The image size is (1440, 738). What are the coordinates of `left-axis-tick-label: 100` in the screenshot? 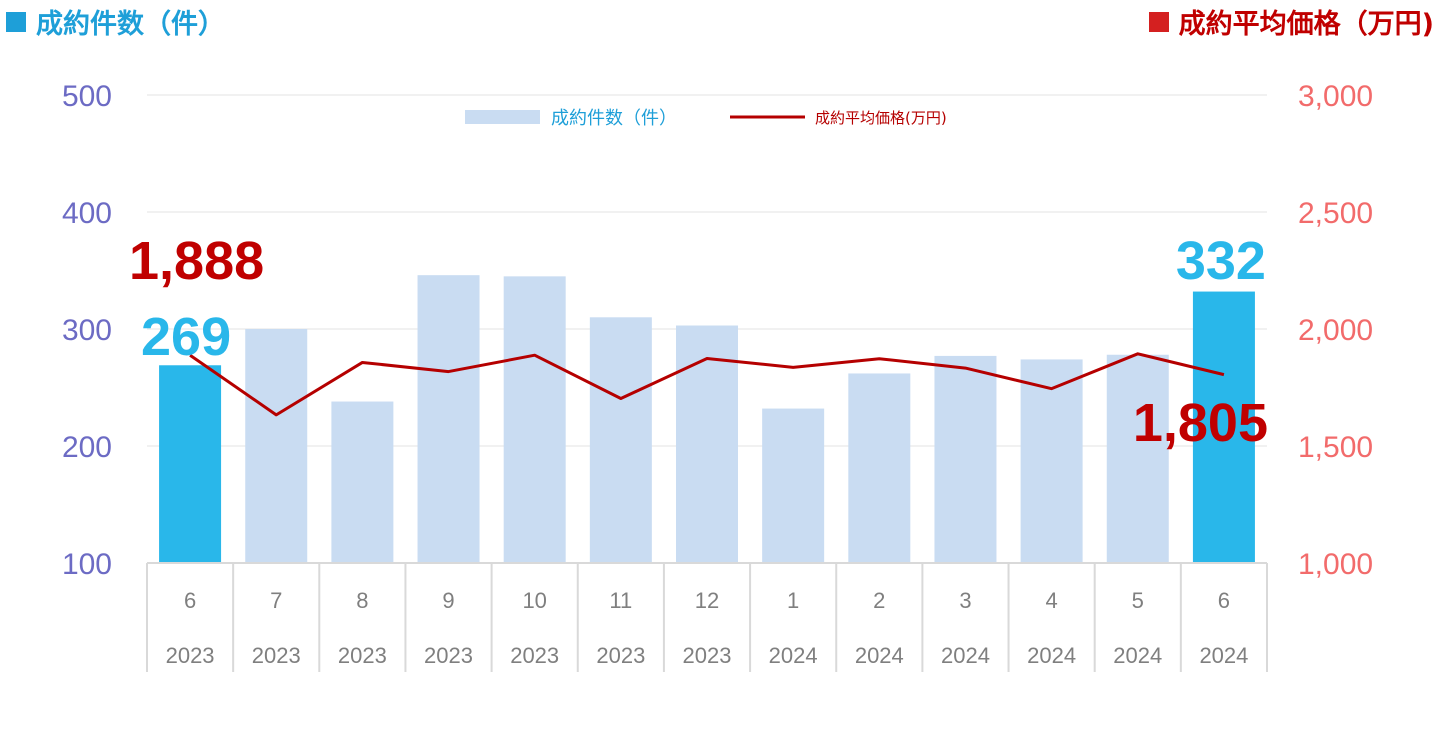 It's located at (87, 564).